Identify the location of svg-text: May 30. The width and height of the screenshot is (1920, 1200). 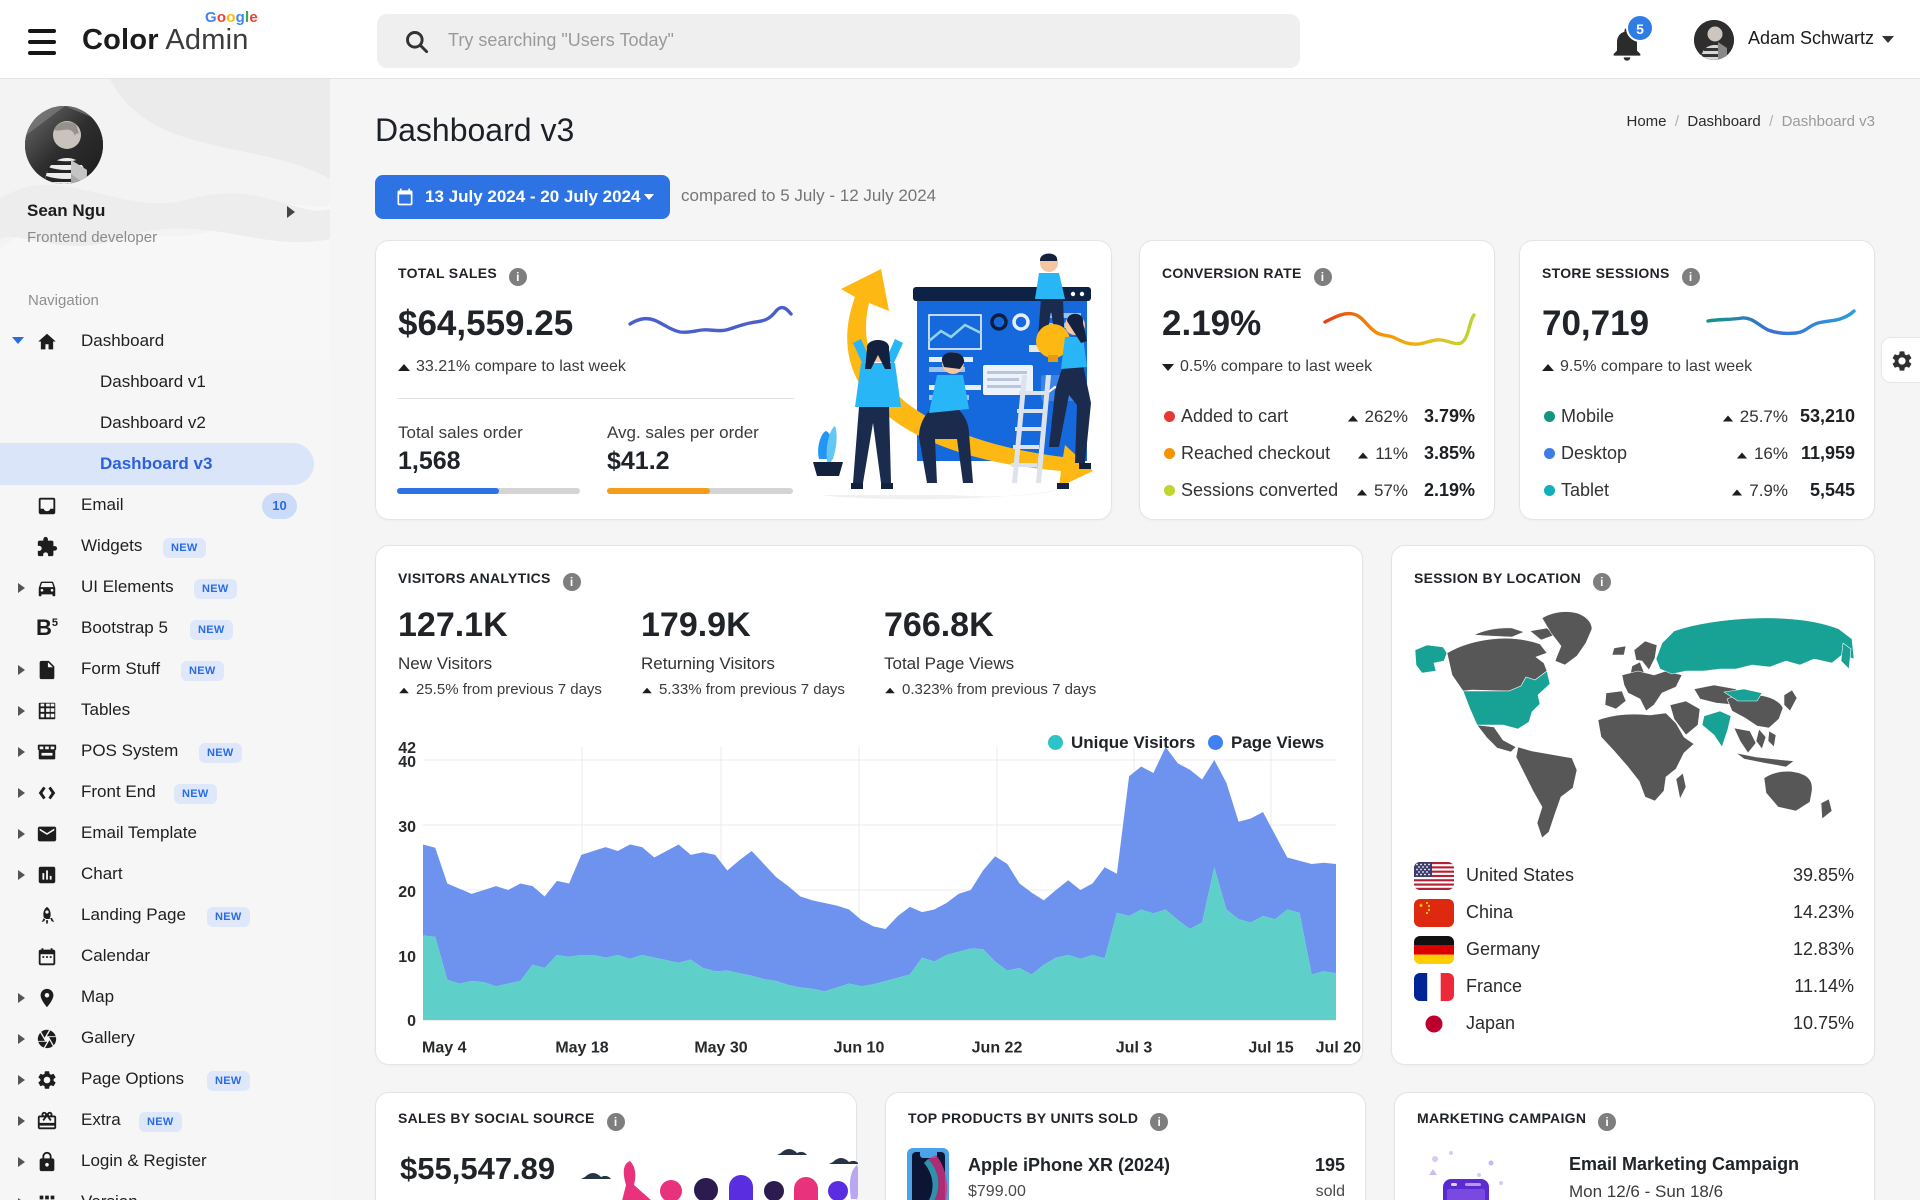
(720, 1047).